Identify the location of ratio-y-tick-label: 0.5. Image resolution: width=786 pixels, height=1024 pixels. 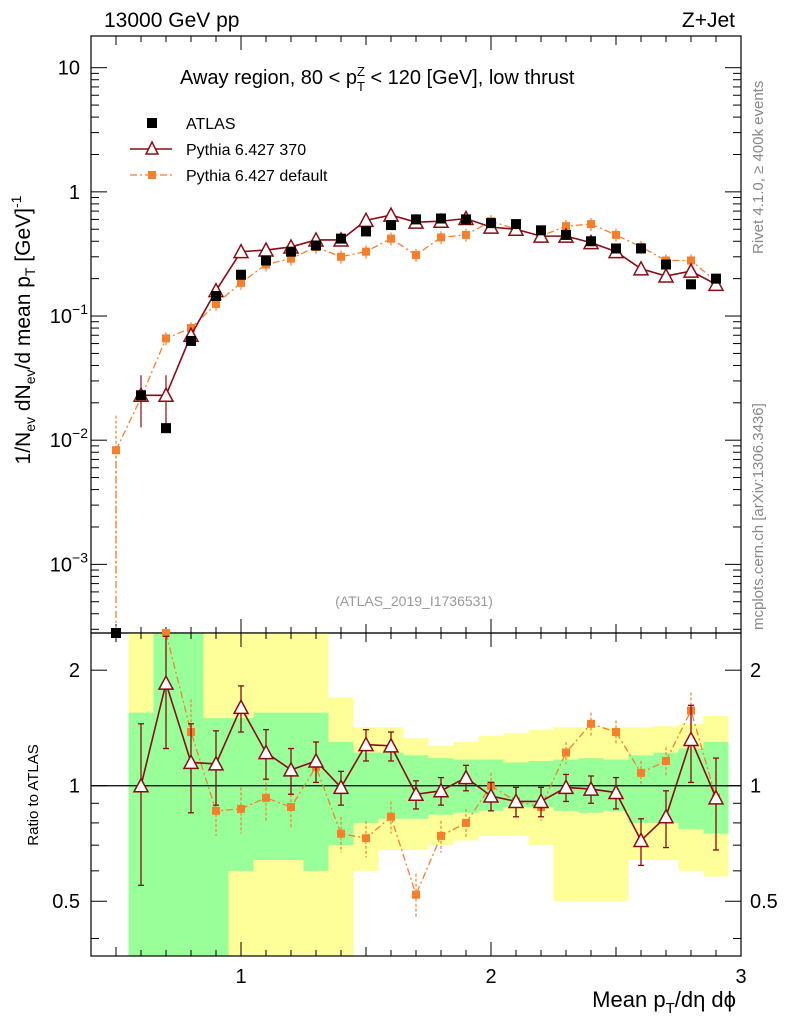
(66, 902).